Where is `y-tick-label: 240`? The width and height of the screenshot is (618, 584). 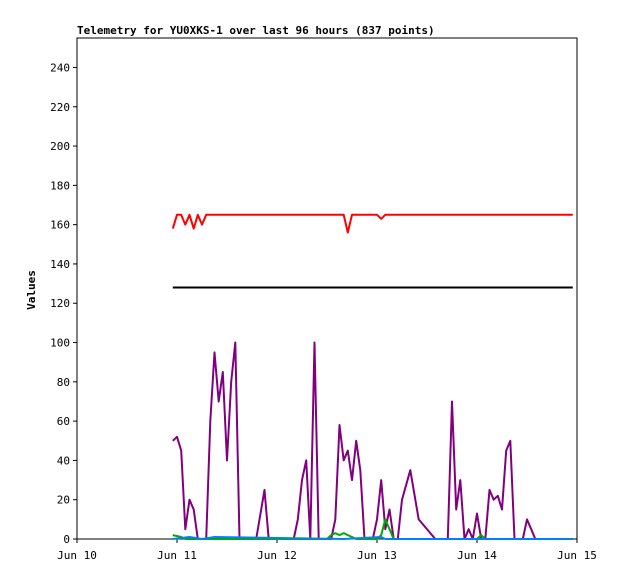
y-tick-label: 240 is located at coordinates (60, 67).